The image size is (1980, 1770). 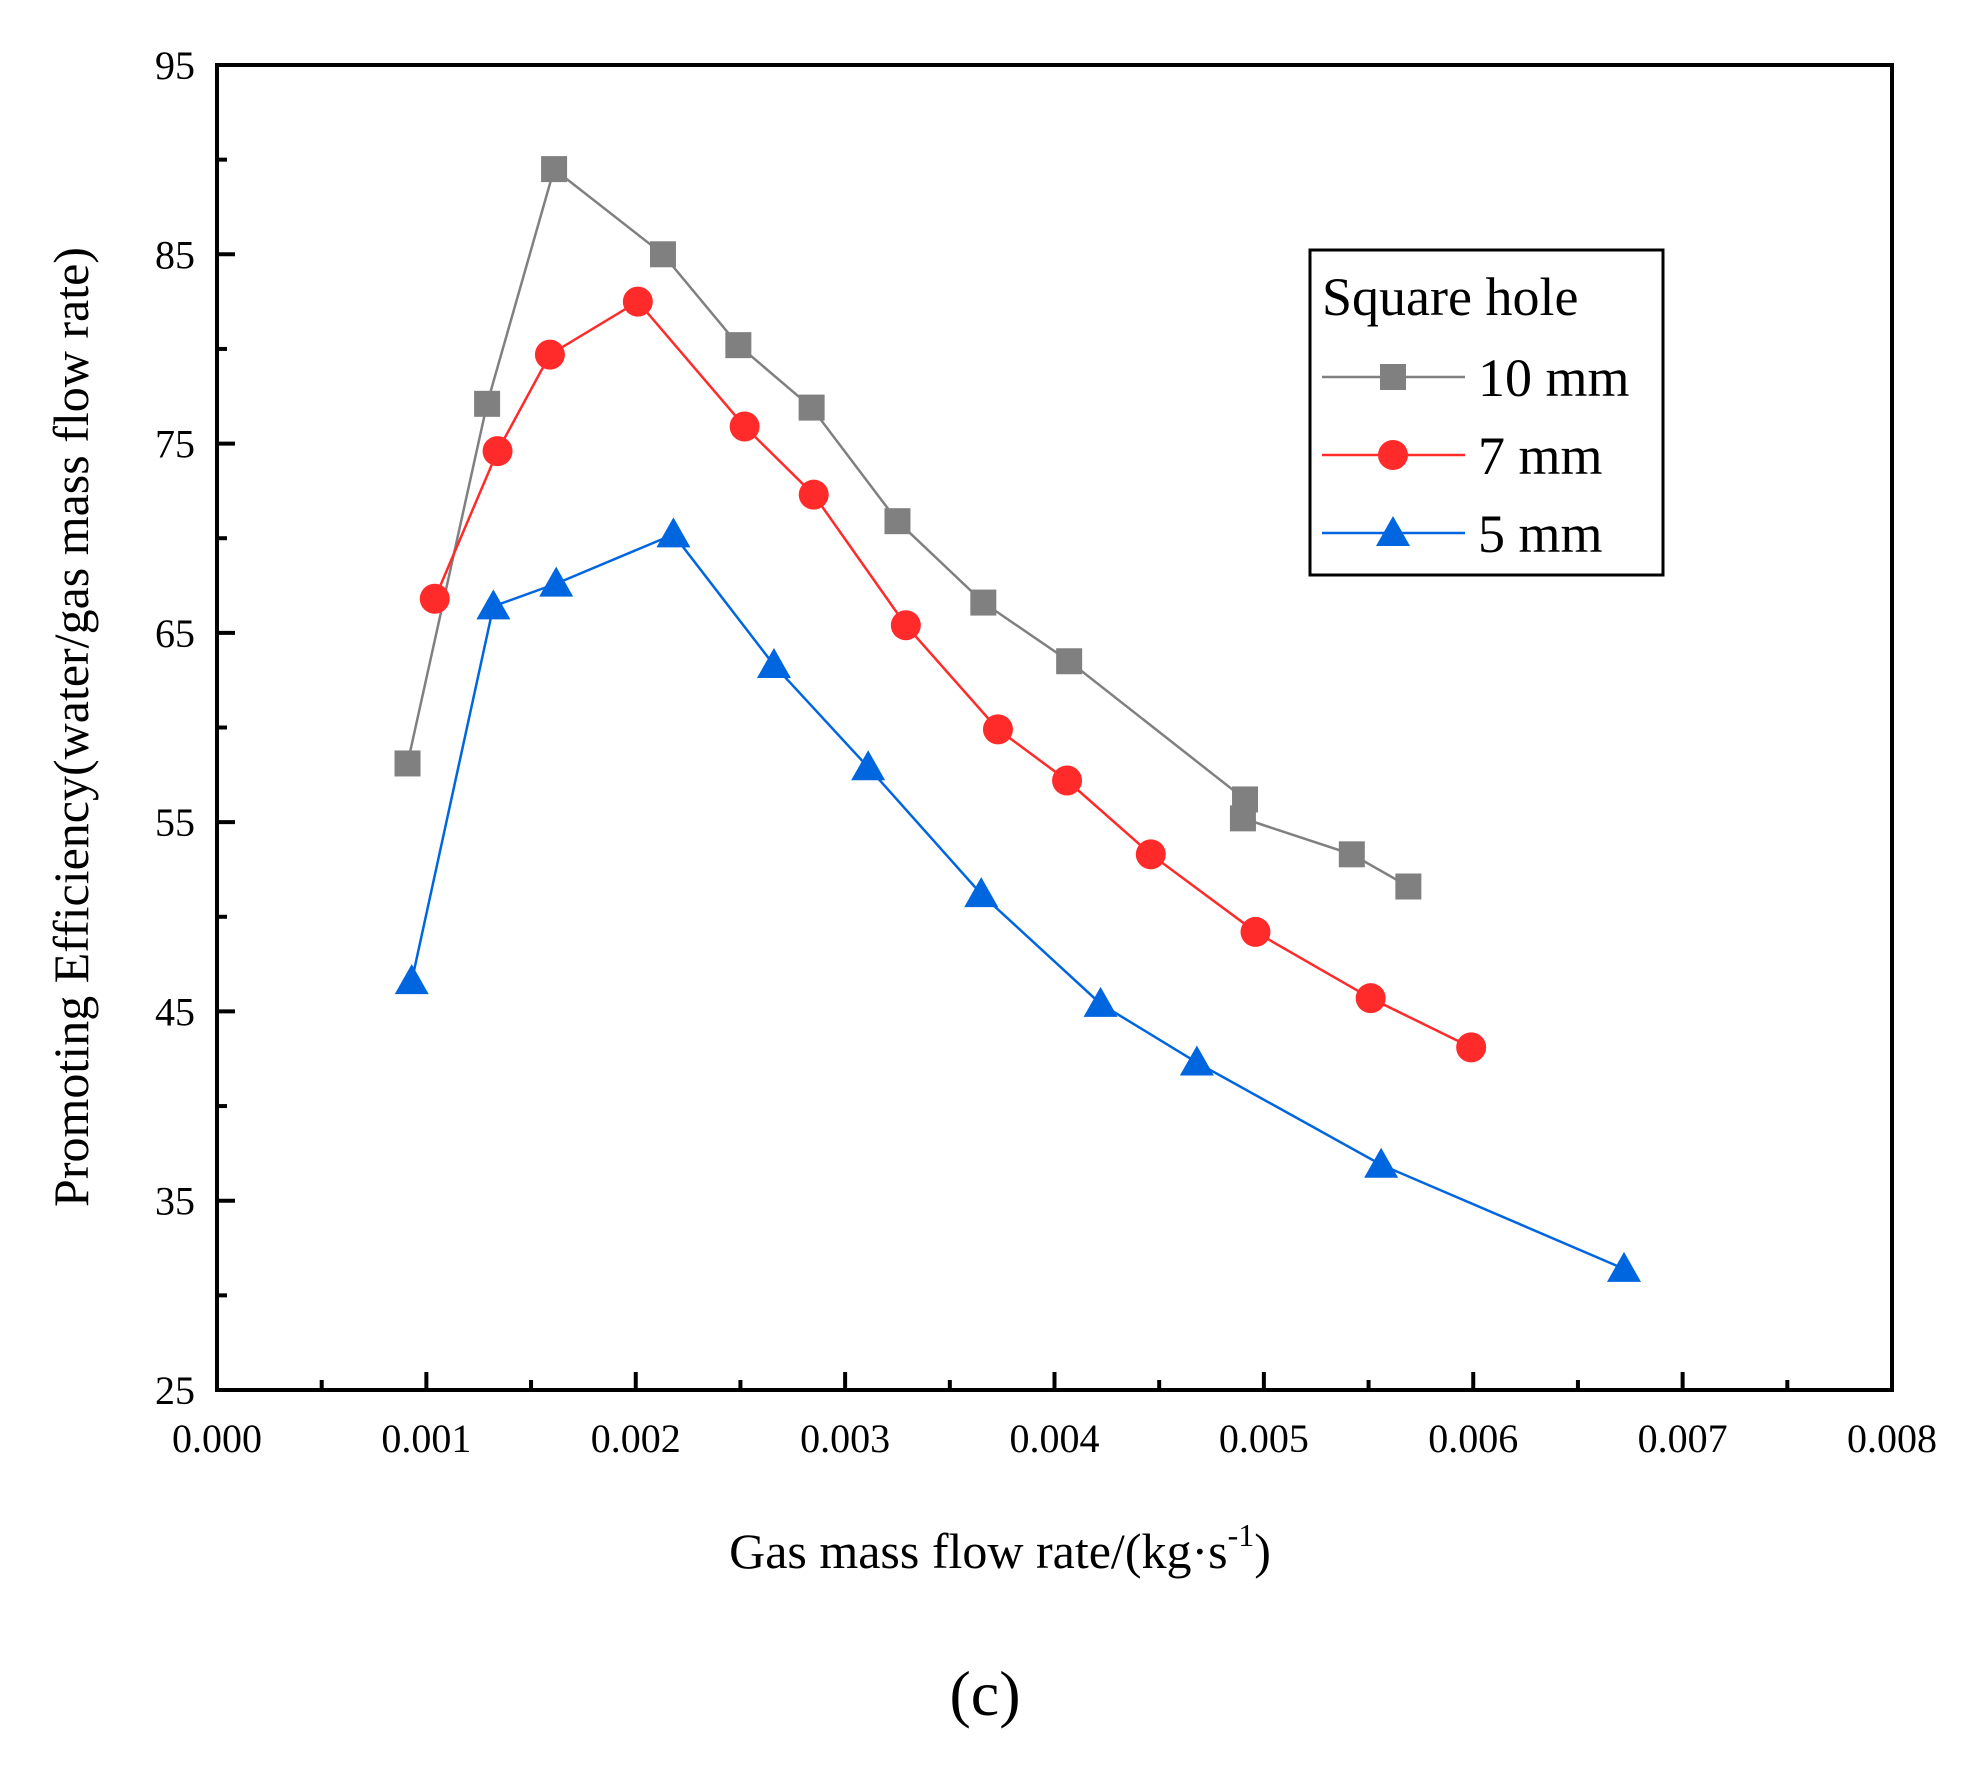 I want to click on legend-label: 10 mm, so click(x=1554, y=378).